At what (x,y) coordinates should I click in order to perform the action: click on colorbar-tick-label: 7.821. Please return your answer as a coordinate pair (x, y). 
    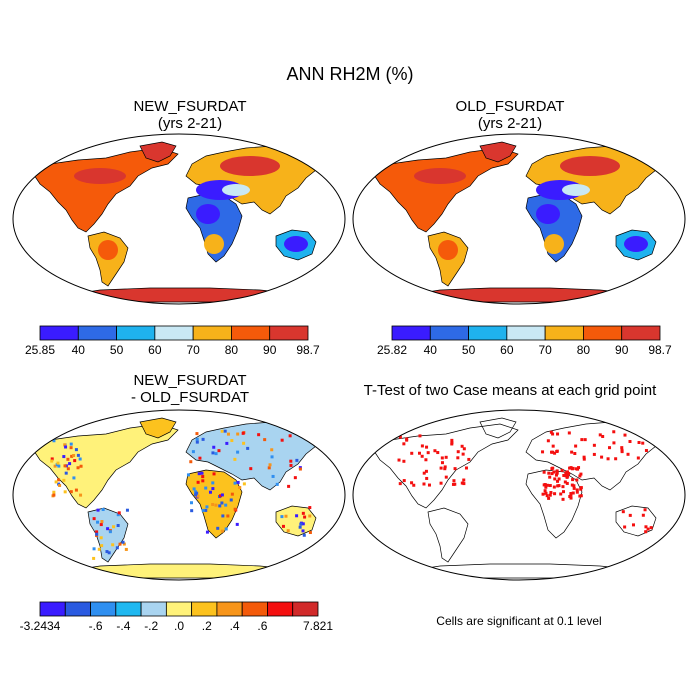
    Looking at the image, I should click on (318, 626).